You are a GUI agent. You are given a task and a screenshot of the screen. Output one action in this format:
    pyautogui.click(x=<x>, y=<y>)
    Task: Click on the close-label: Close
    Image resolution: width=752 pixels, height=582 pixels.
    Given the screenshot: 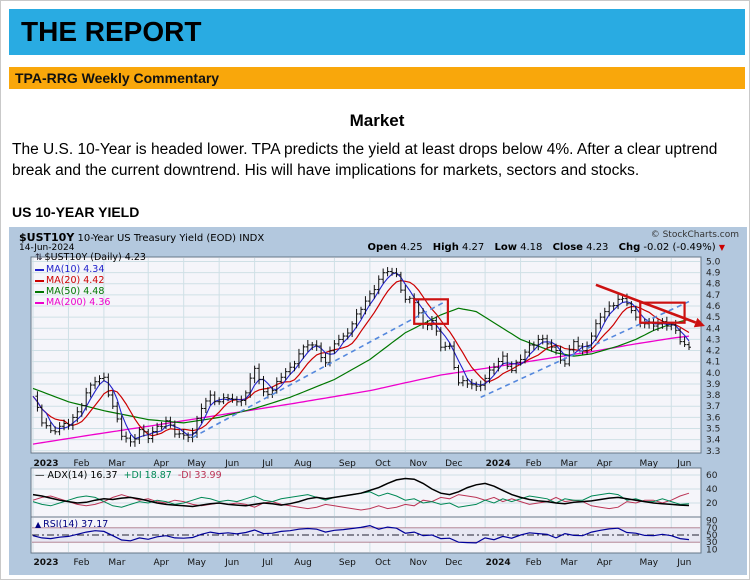 What is the action you would take?
    pyautogui.click(x=567, y=247)
    